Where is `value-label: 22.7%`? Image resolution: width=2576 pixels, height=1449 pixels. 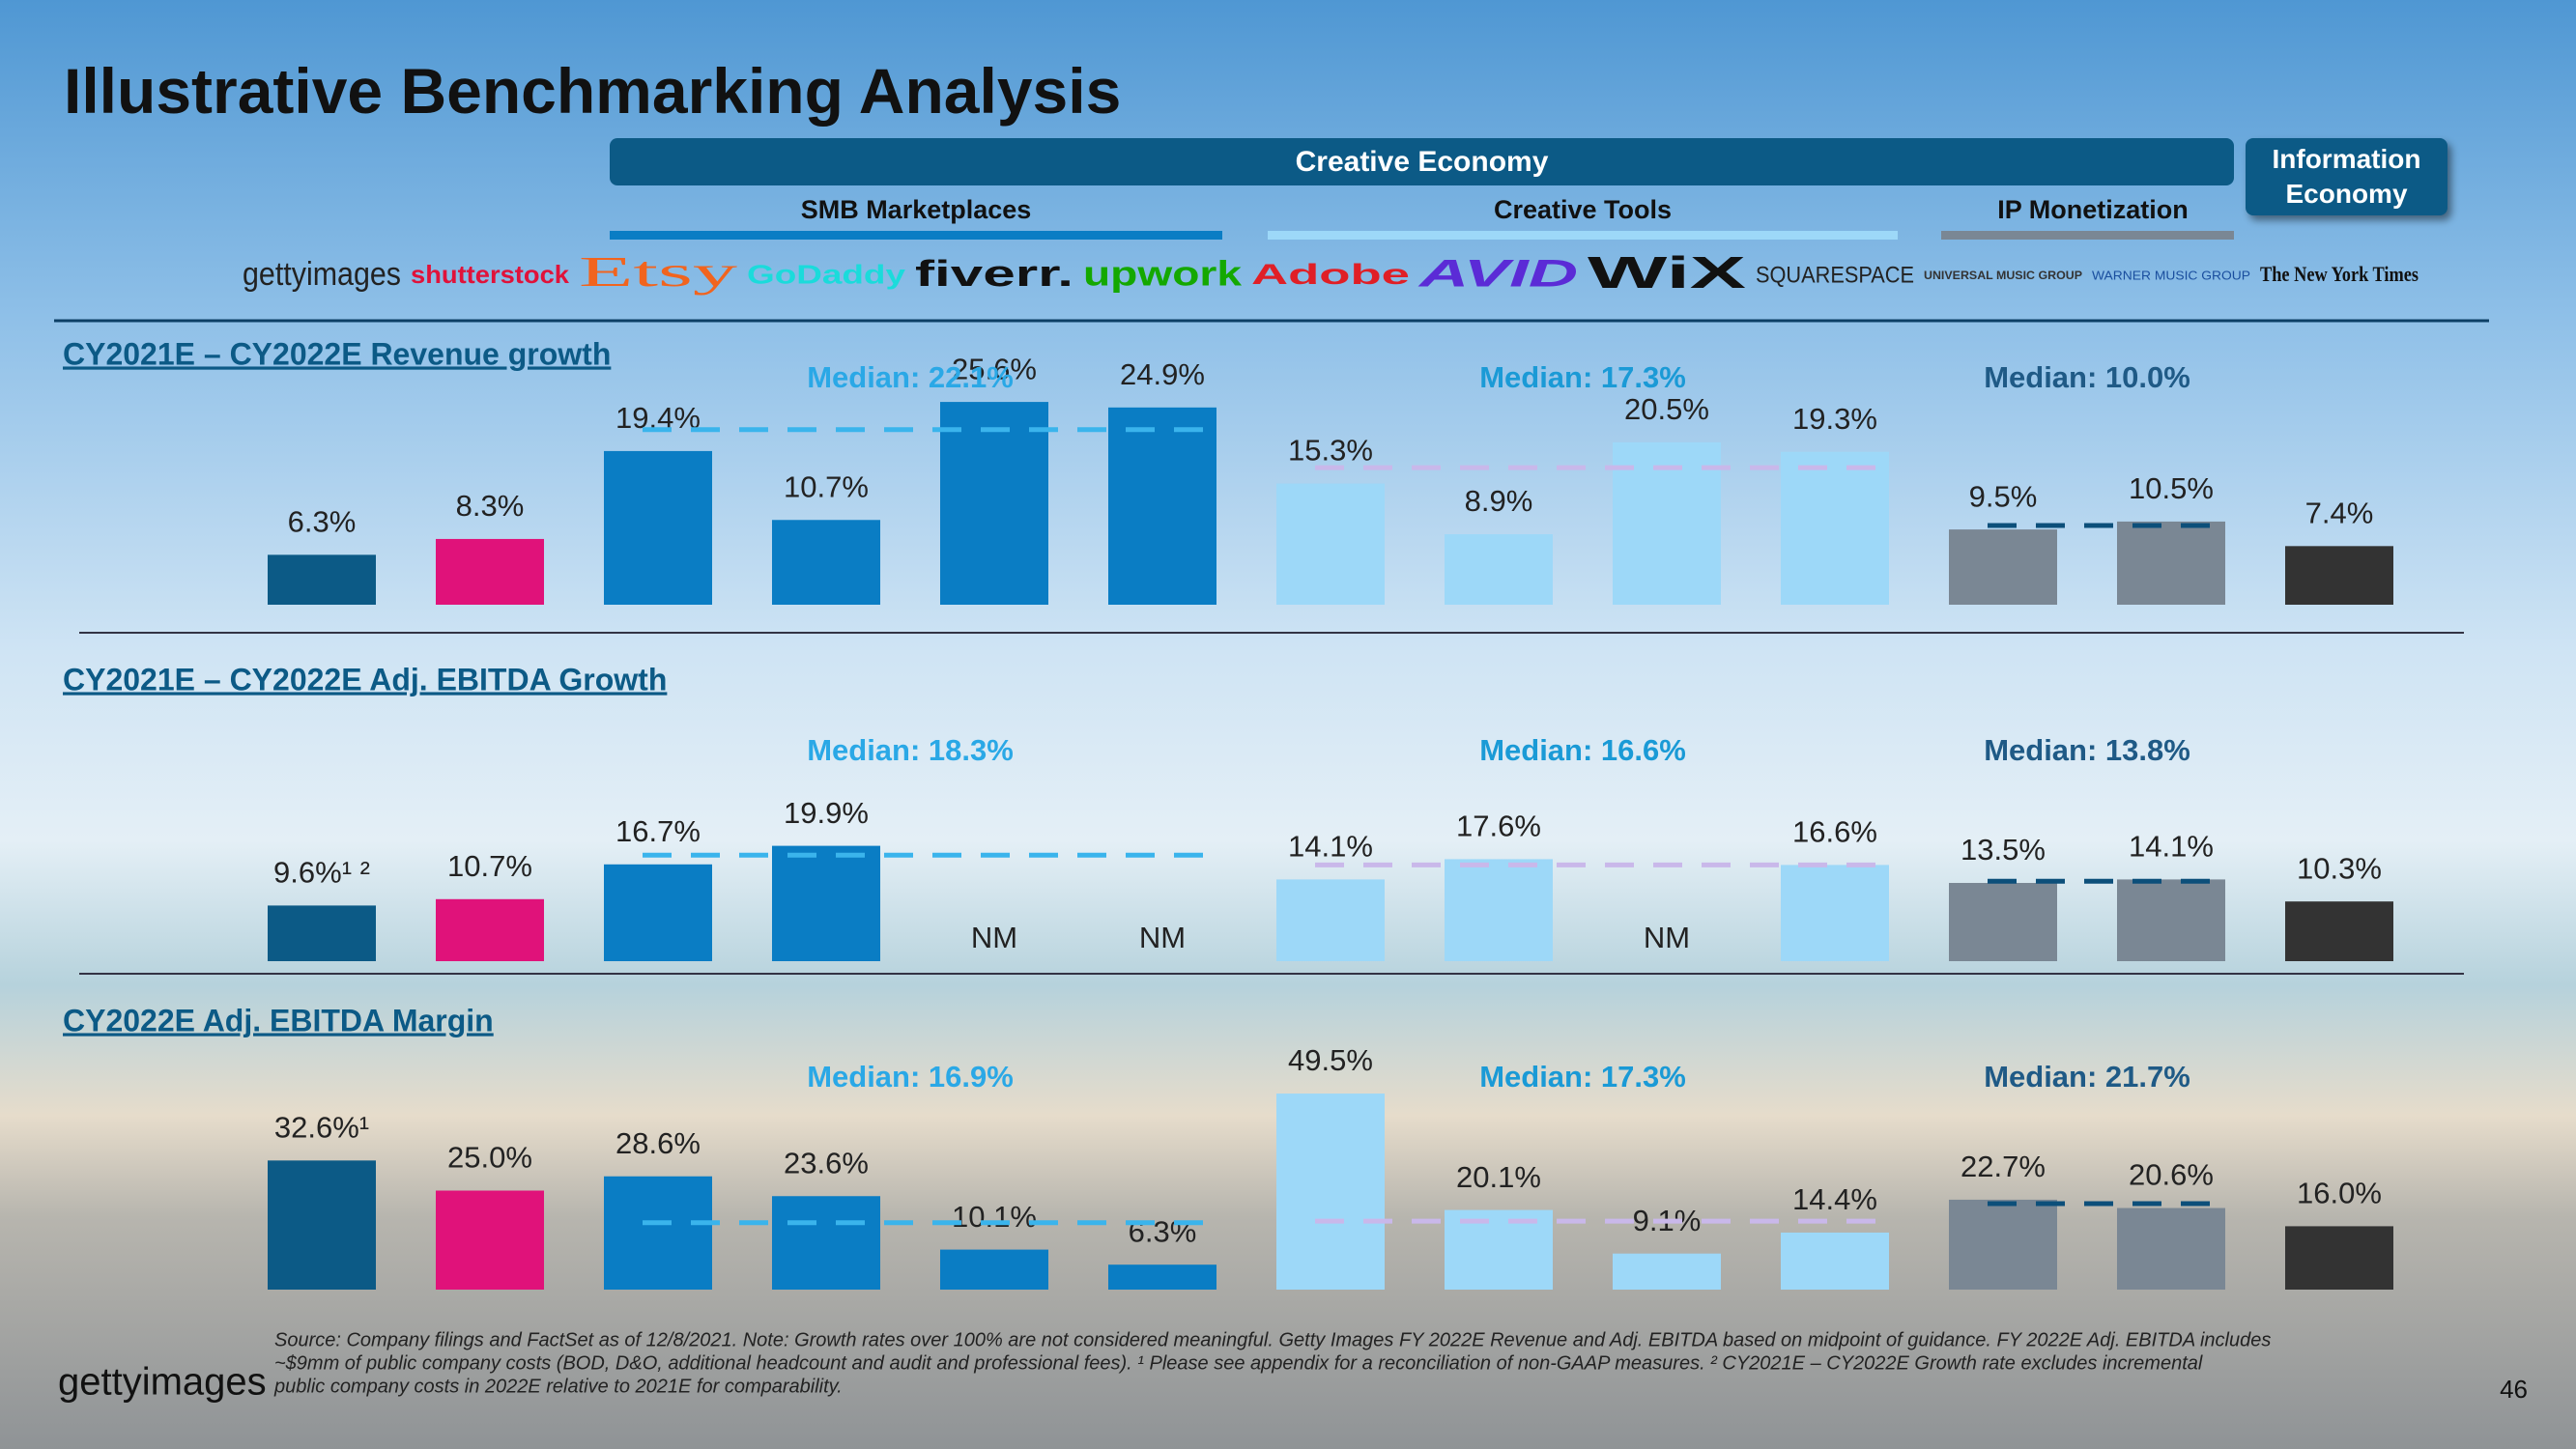 value-label: 22.7% is located at coordinates (2004, 1166).